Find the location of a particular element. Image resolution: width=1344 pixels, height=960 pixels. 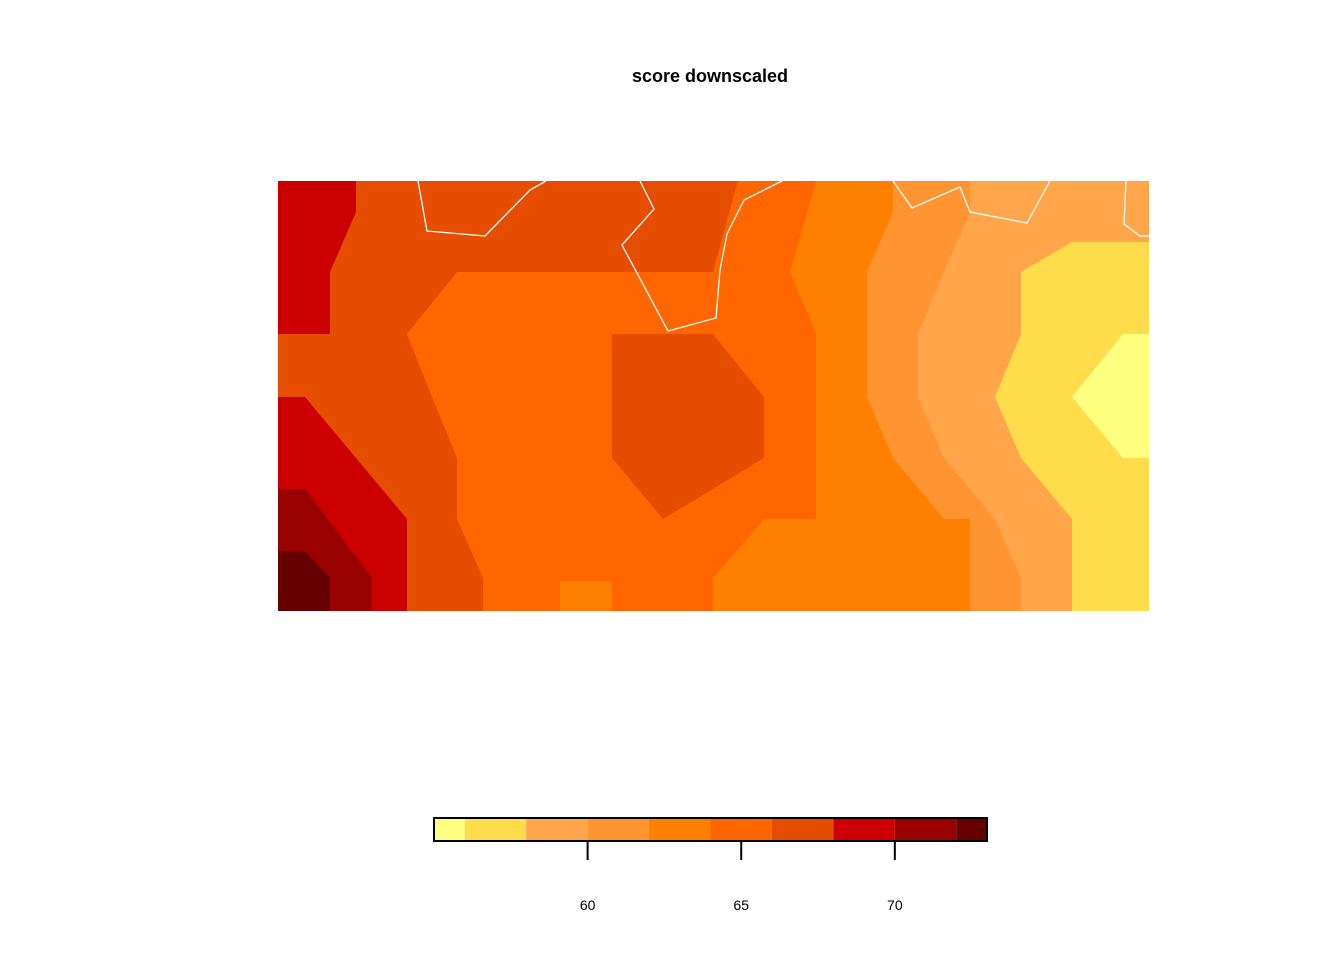

heatmap-band-island is located at coordinates (688, 426).